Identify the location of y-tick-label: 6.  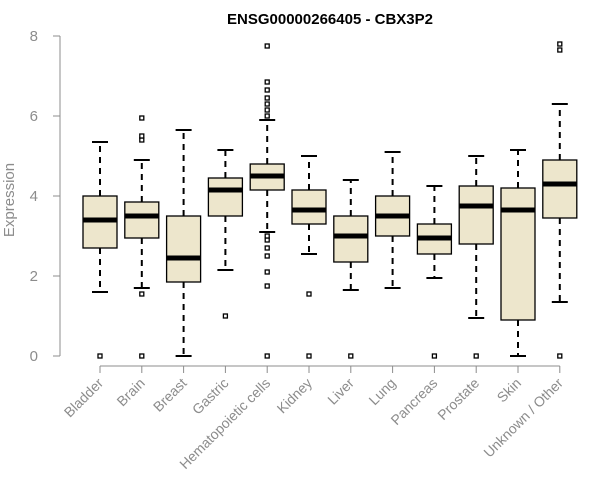
(34, 116).